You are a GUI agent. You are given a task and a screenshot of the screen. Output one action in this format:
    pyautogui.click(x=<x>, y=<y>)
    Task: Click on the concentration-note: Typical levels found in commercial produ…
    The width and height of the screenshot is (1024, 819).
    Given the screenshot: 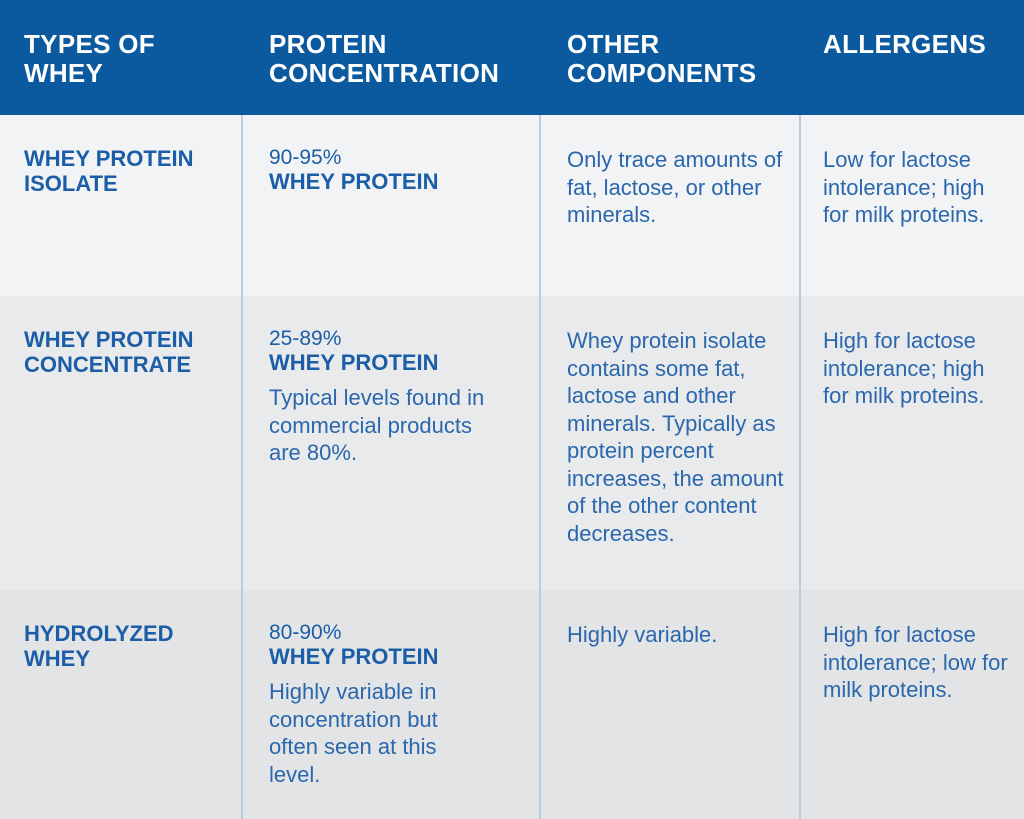 What is the action you would take?
    pyautogui.click(x=377, y=425)
    